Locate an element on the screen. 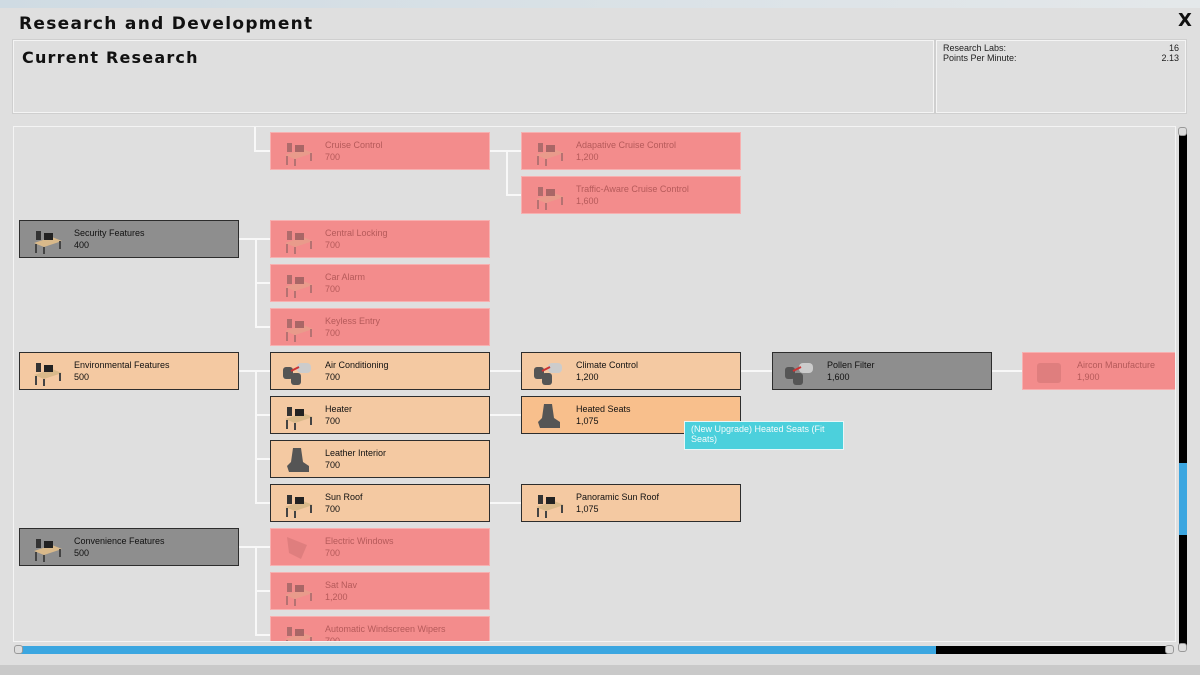 This screenshot has height=675, width=1200. node-name: Climate Control is located at coordinates (607, 365).